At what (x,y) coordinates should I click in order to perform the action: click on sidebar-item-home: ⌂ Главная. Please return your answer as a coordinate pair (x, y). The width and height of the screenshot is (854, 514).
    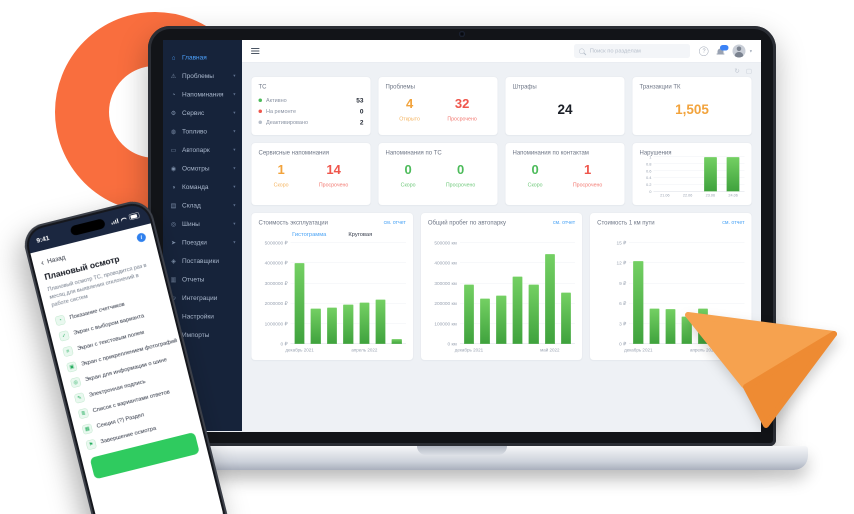
    Looking at the image, I should click on (202, 57).